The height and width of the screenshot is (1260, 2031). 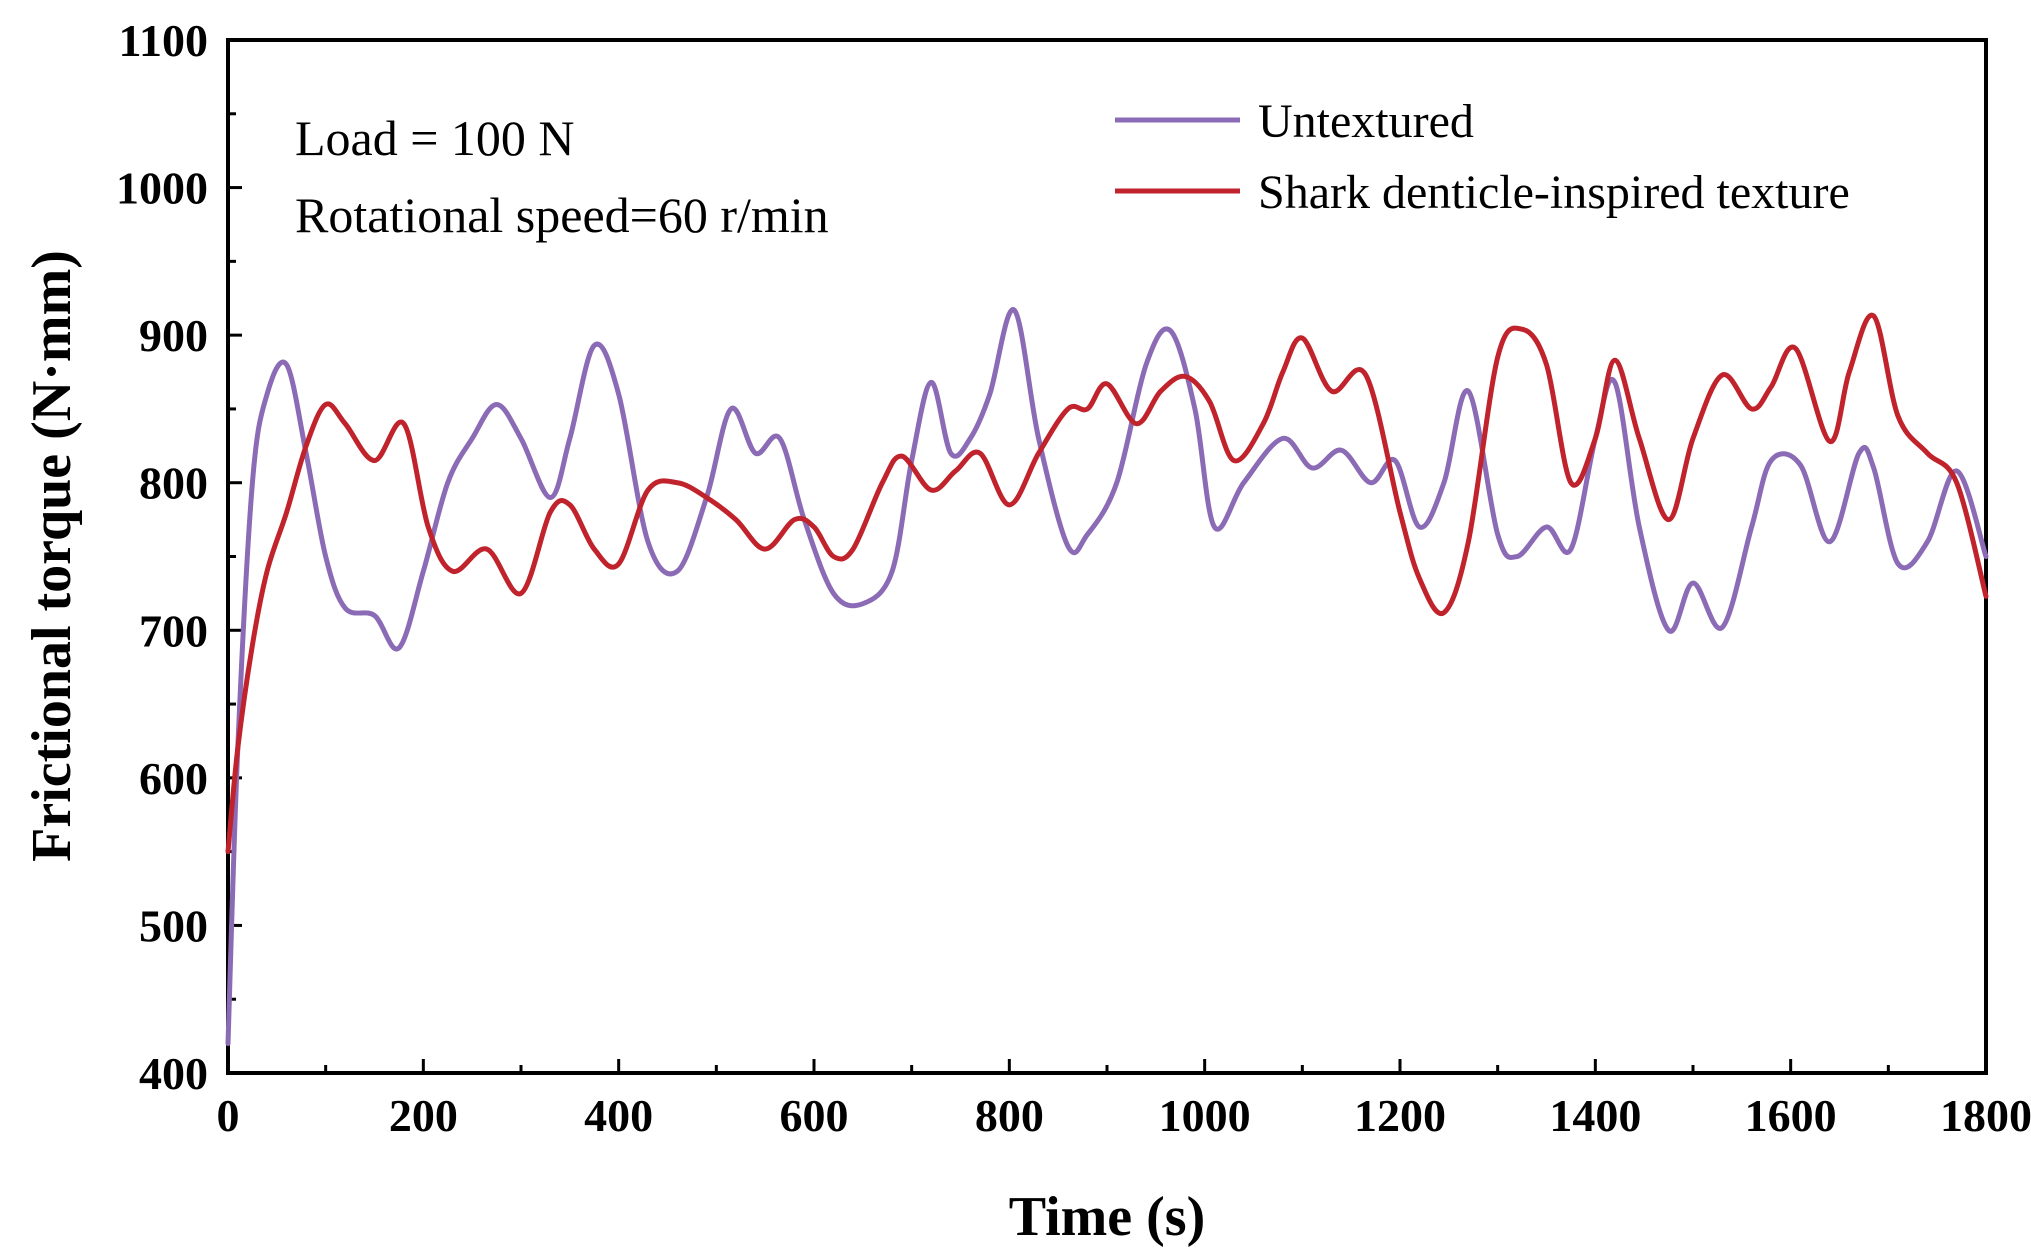 I want to click on x-ticks: 0 200 400 600 800 1000 1200 1400 1600 1800, so click(x=1124, y=1100).